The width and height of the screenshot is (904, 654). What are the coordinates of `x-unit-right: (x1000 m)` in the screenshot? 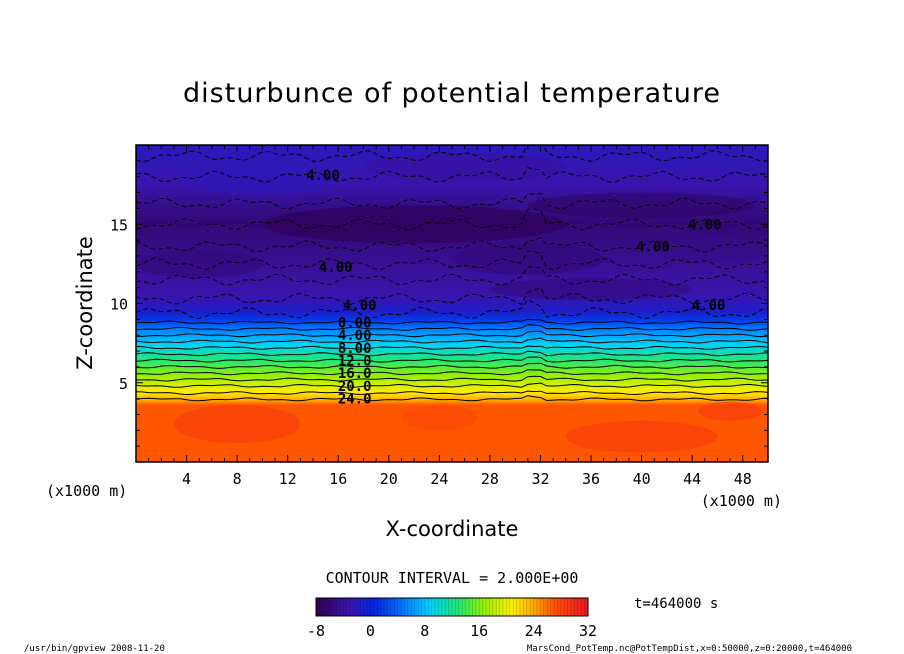 It's located at (741, 501).